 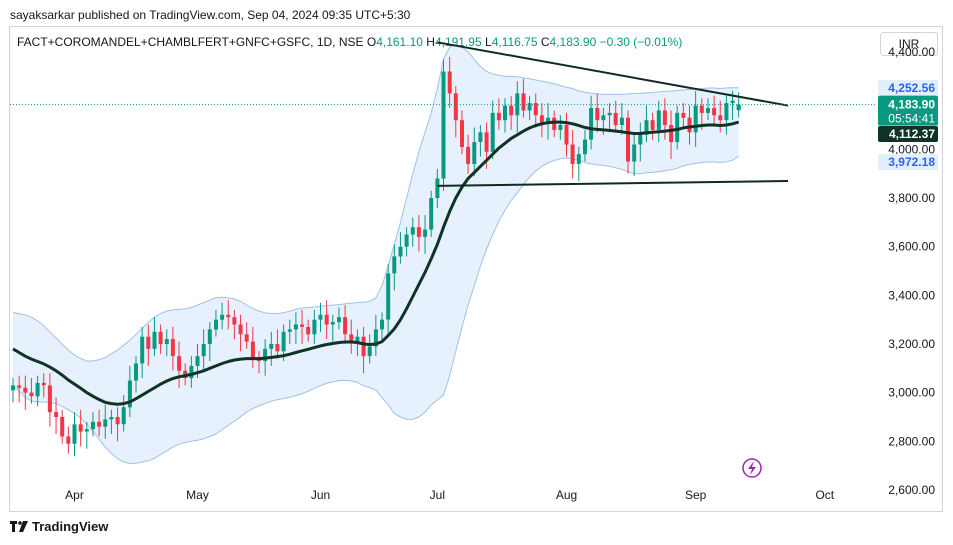 I want to click on ma-value-tag-bg, so click(x=908, y=134).